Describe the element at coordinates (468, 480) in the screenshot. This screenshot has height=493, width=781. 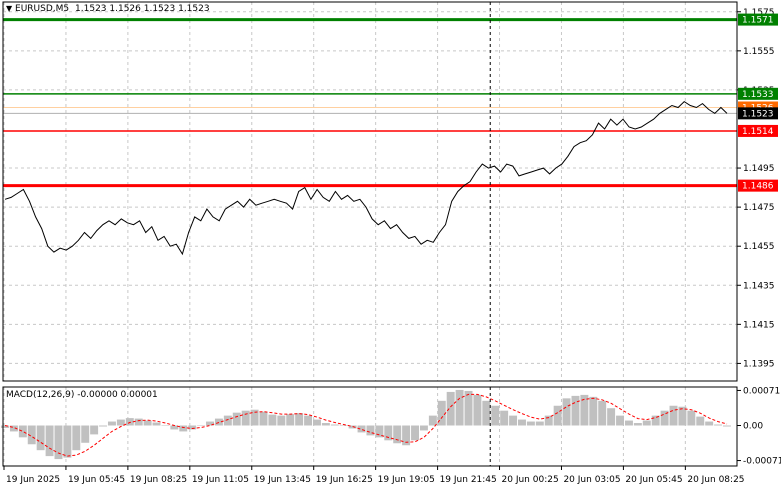
I see `time-tick-label: 19 Jun 21:45` at that location.